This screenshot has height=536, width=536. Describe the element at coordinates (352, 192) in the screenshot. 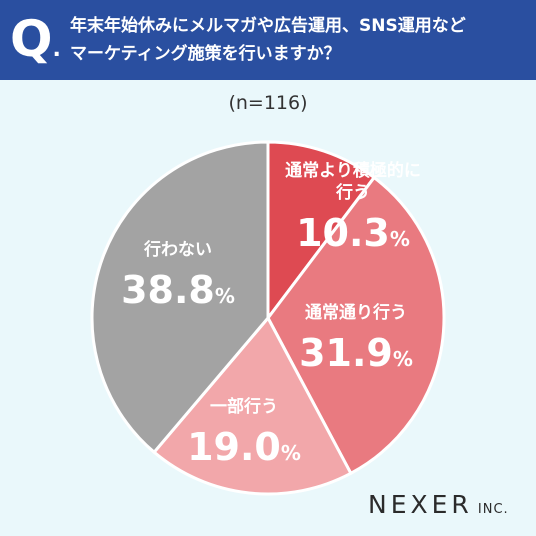

I see `pie-category-label: 行う` at that location.